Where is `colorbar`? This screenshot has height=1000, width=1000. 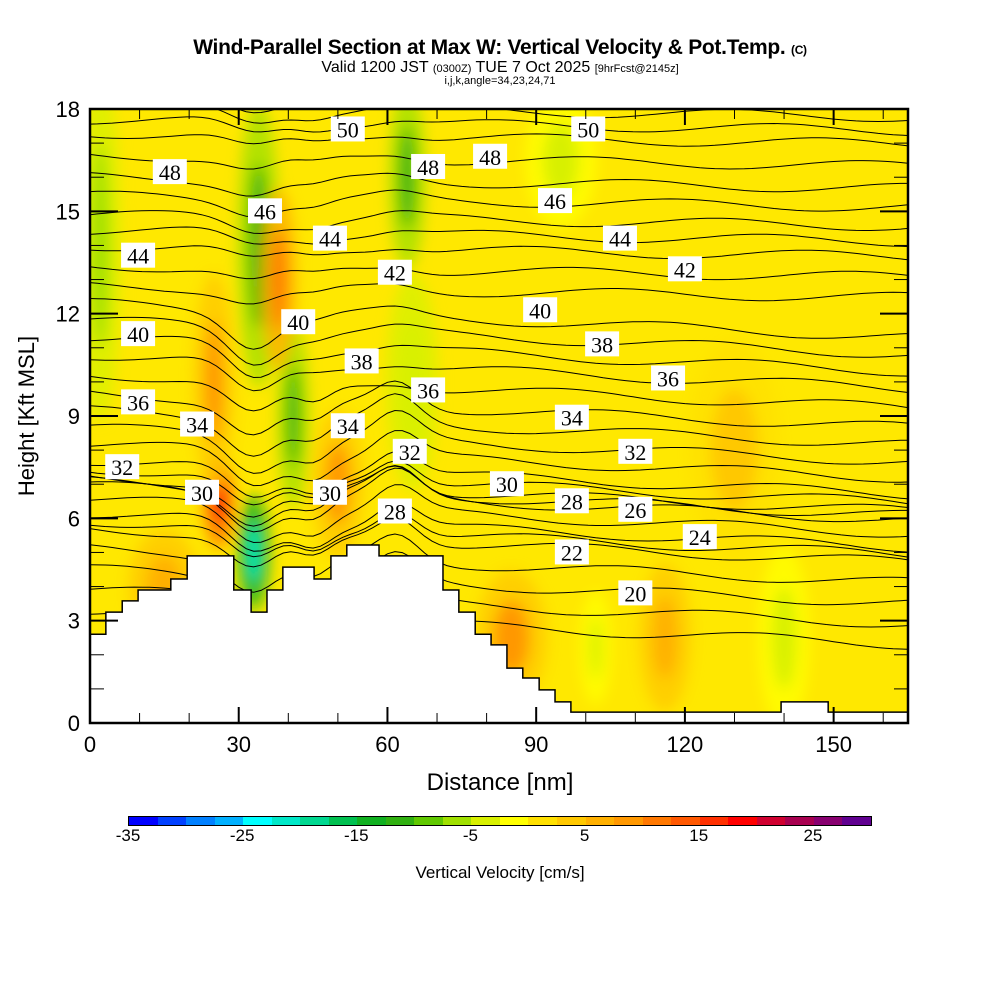
colorbar is located at coordinates (500, 821).